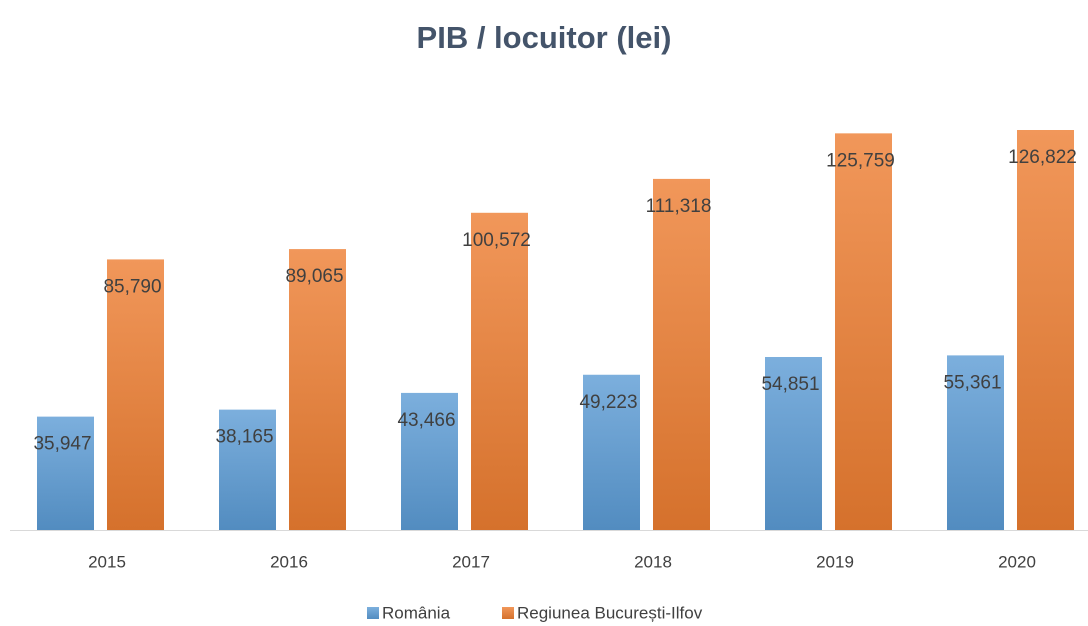  I want to click on x-tick-label: 2020, so click(1017, 561).